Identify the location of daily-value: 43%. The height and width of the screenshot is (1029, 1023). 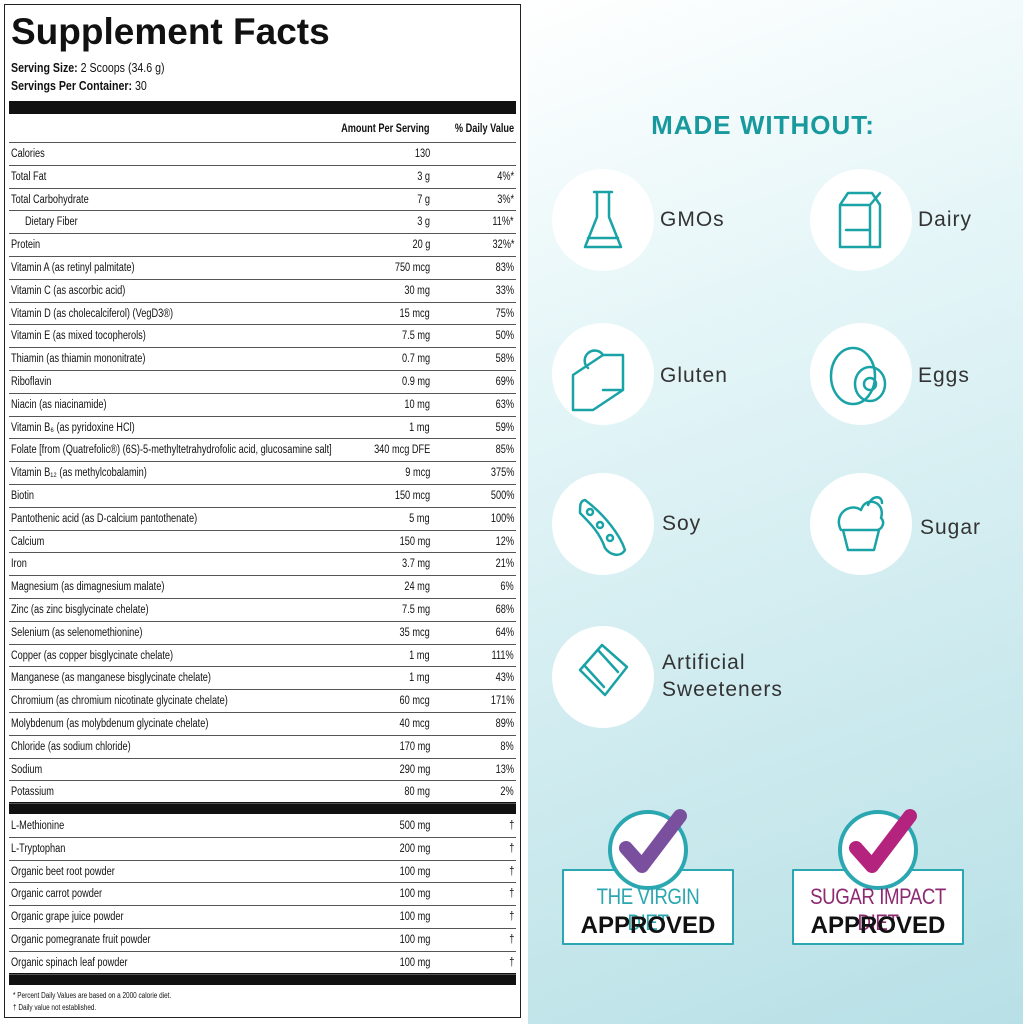
(504, 678).